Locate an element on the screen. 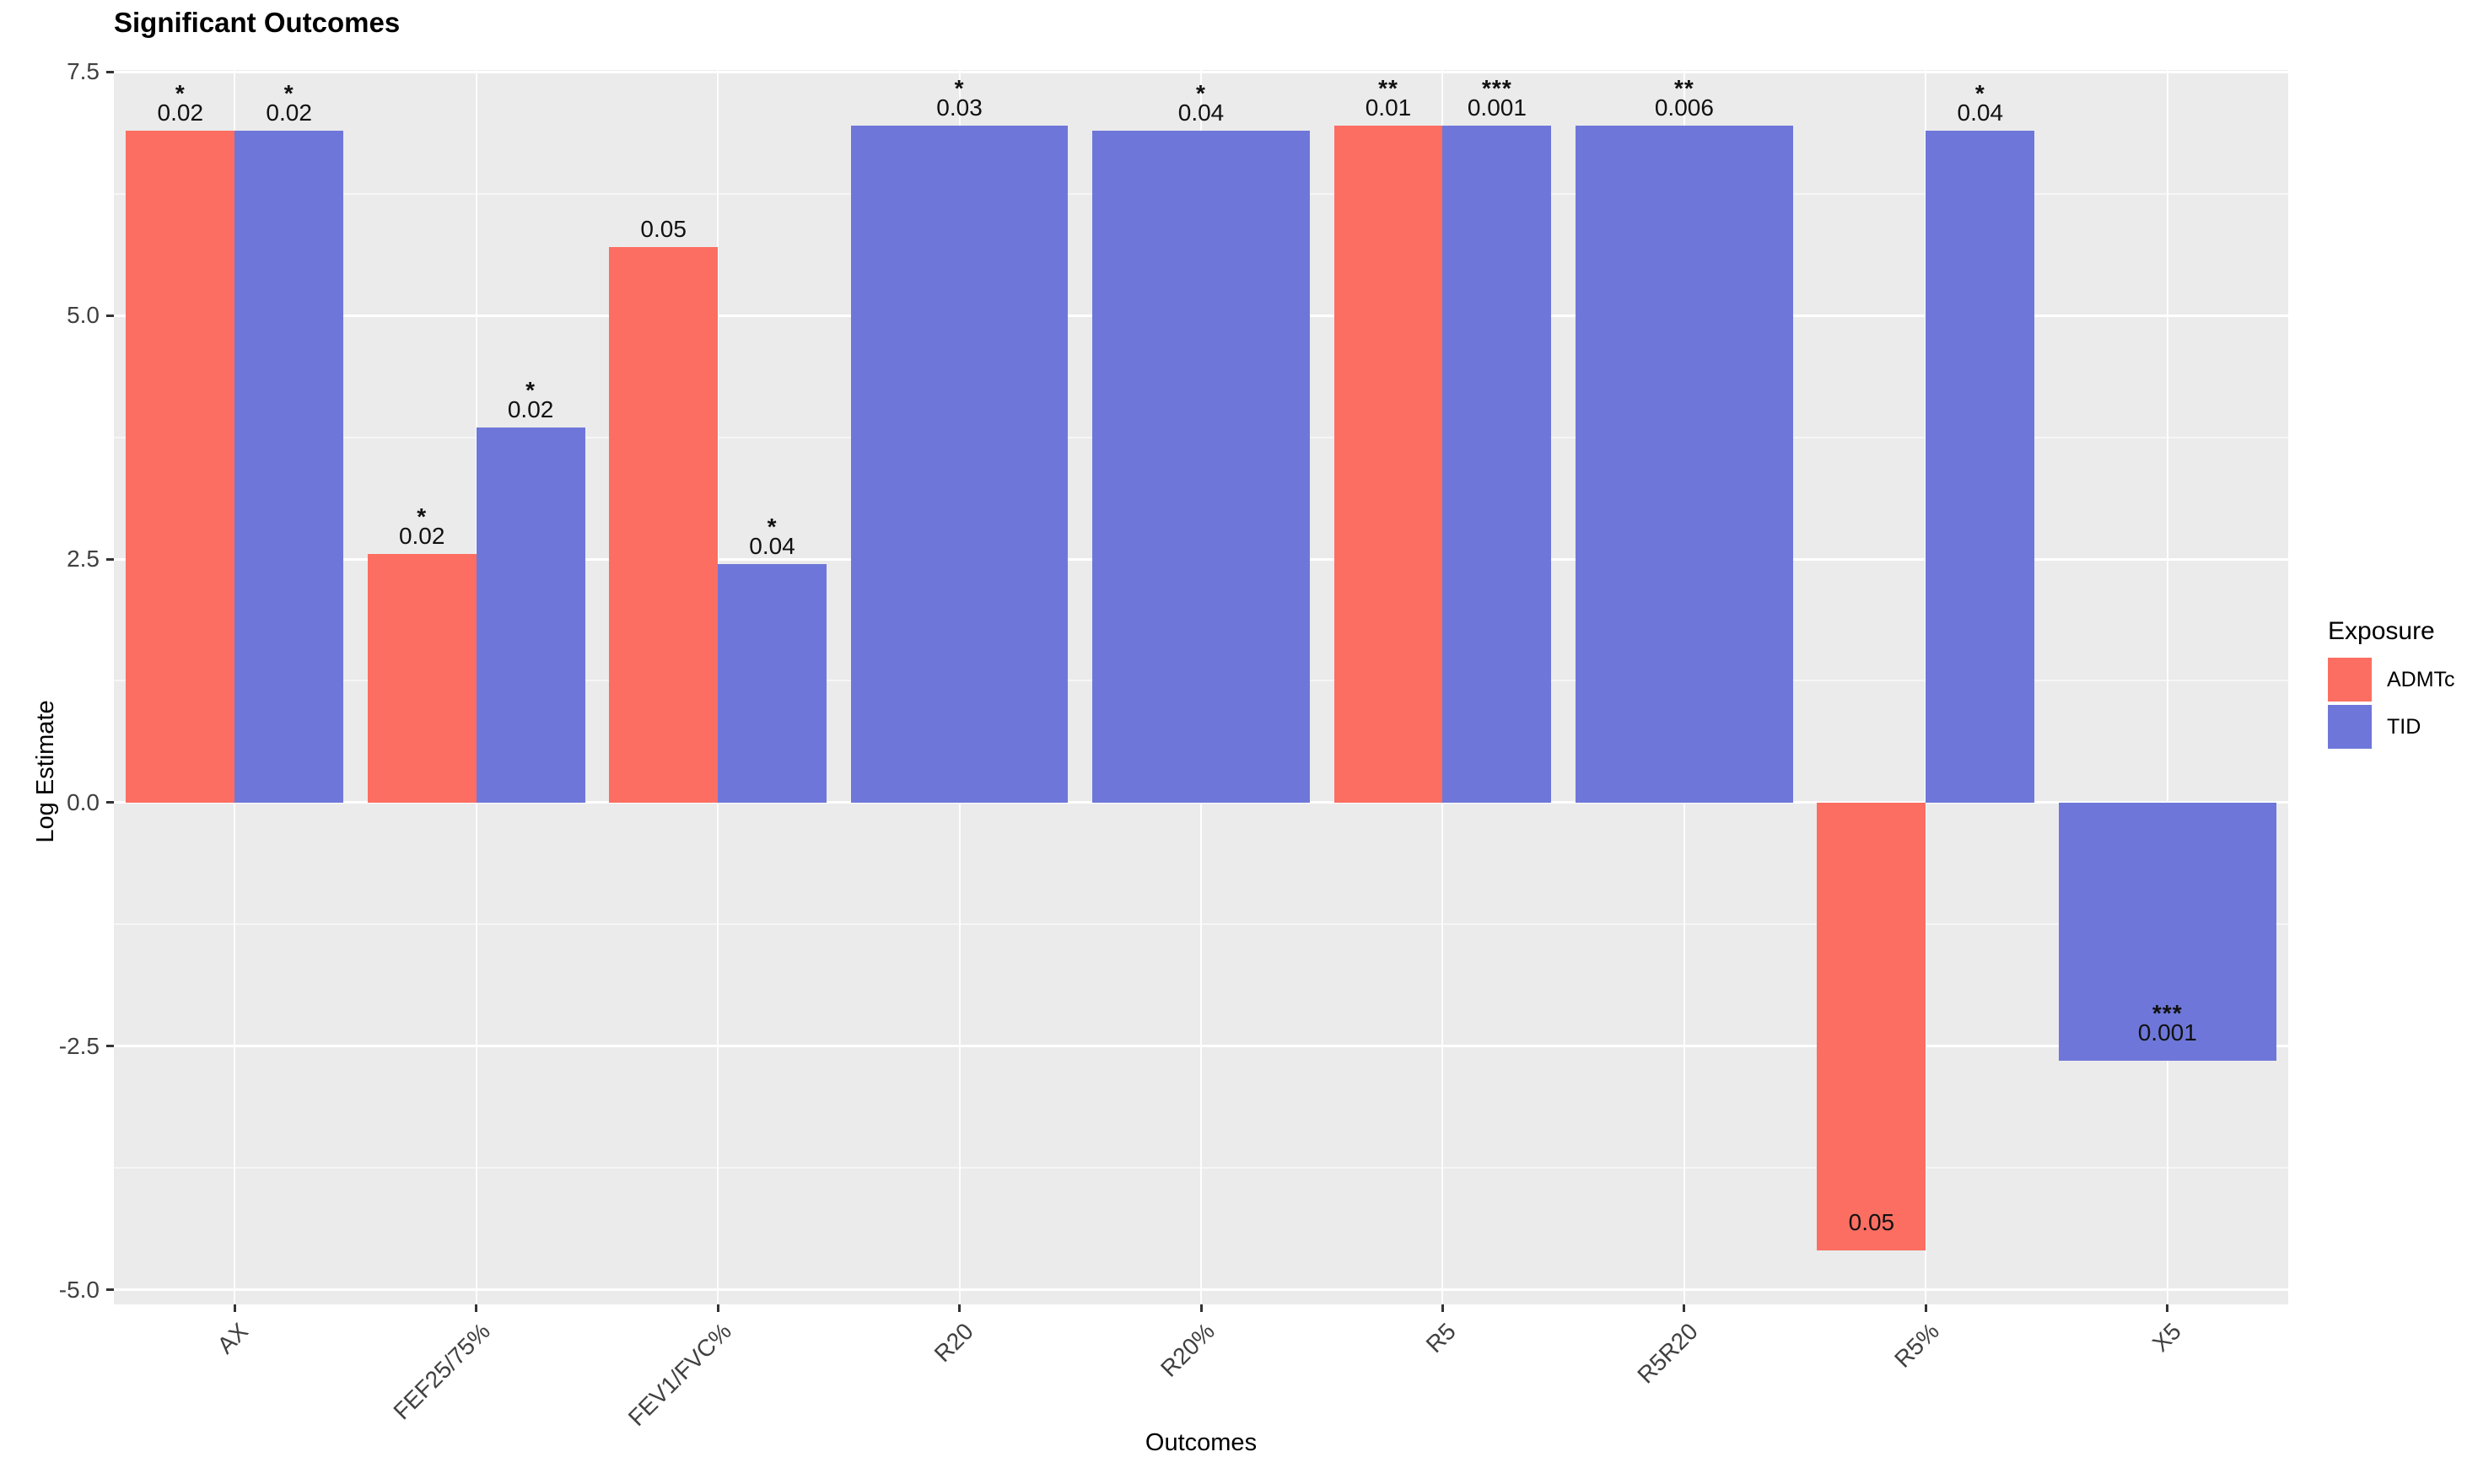 The width and height of the screenshot is (2478, 1484). bar-label-TID-R20%: * 0.04 is located at coordinates (1201, 102).